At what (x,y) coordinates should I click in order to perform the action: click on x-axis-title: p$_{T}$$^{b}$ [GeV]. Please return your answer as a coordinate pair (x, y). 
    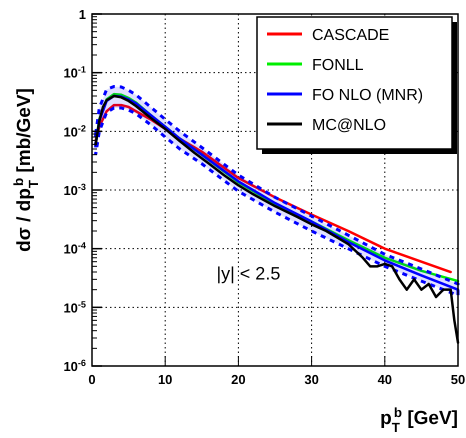
    Looking at the image, I should click on (419, 419).